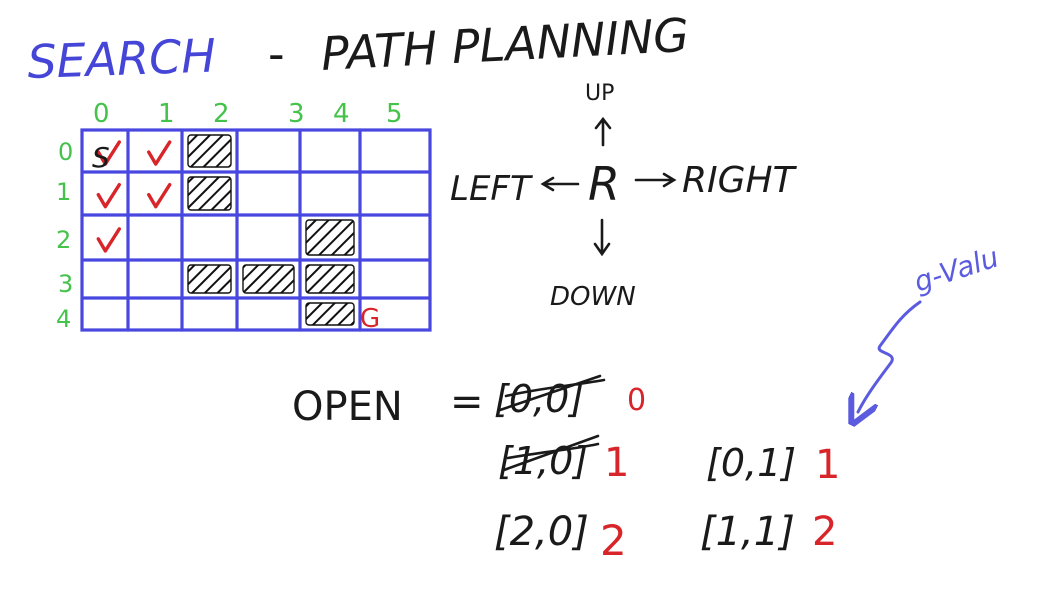 The image size is (1048, 594). I want to click on grid-row-label: 3, so click(65, 284).